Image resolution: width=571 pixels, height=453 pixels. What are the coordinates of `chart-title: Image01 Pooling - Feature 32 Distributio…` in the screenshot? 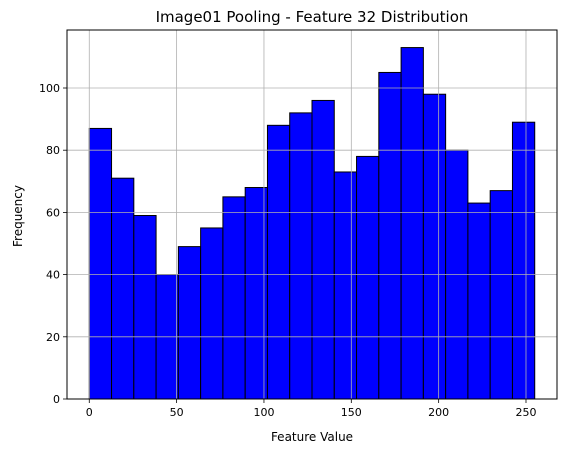 It's located at (312, 17).